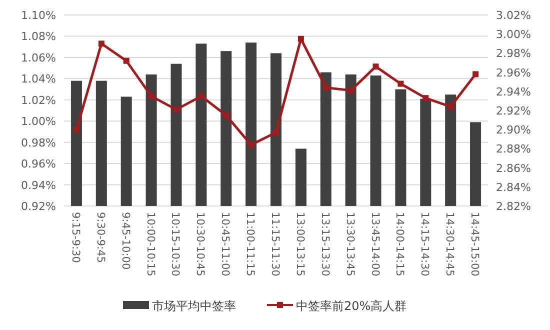  What do you see at coordinates (38, 164) in the screenshot?
I see `y-tick-label: 0.96%` at bounding box center [38, 164].